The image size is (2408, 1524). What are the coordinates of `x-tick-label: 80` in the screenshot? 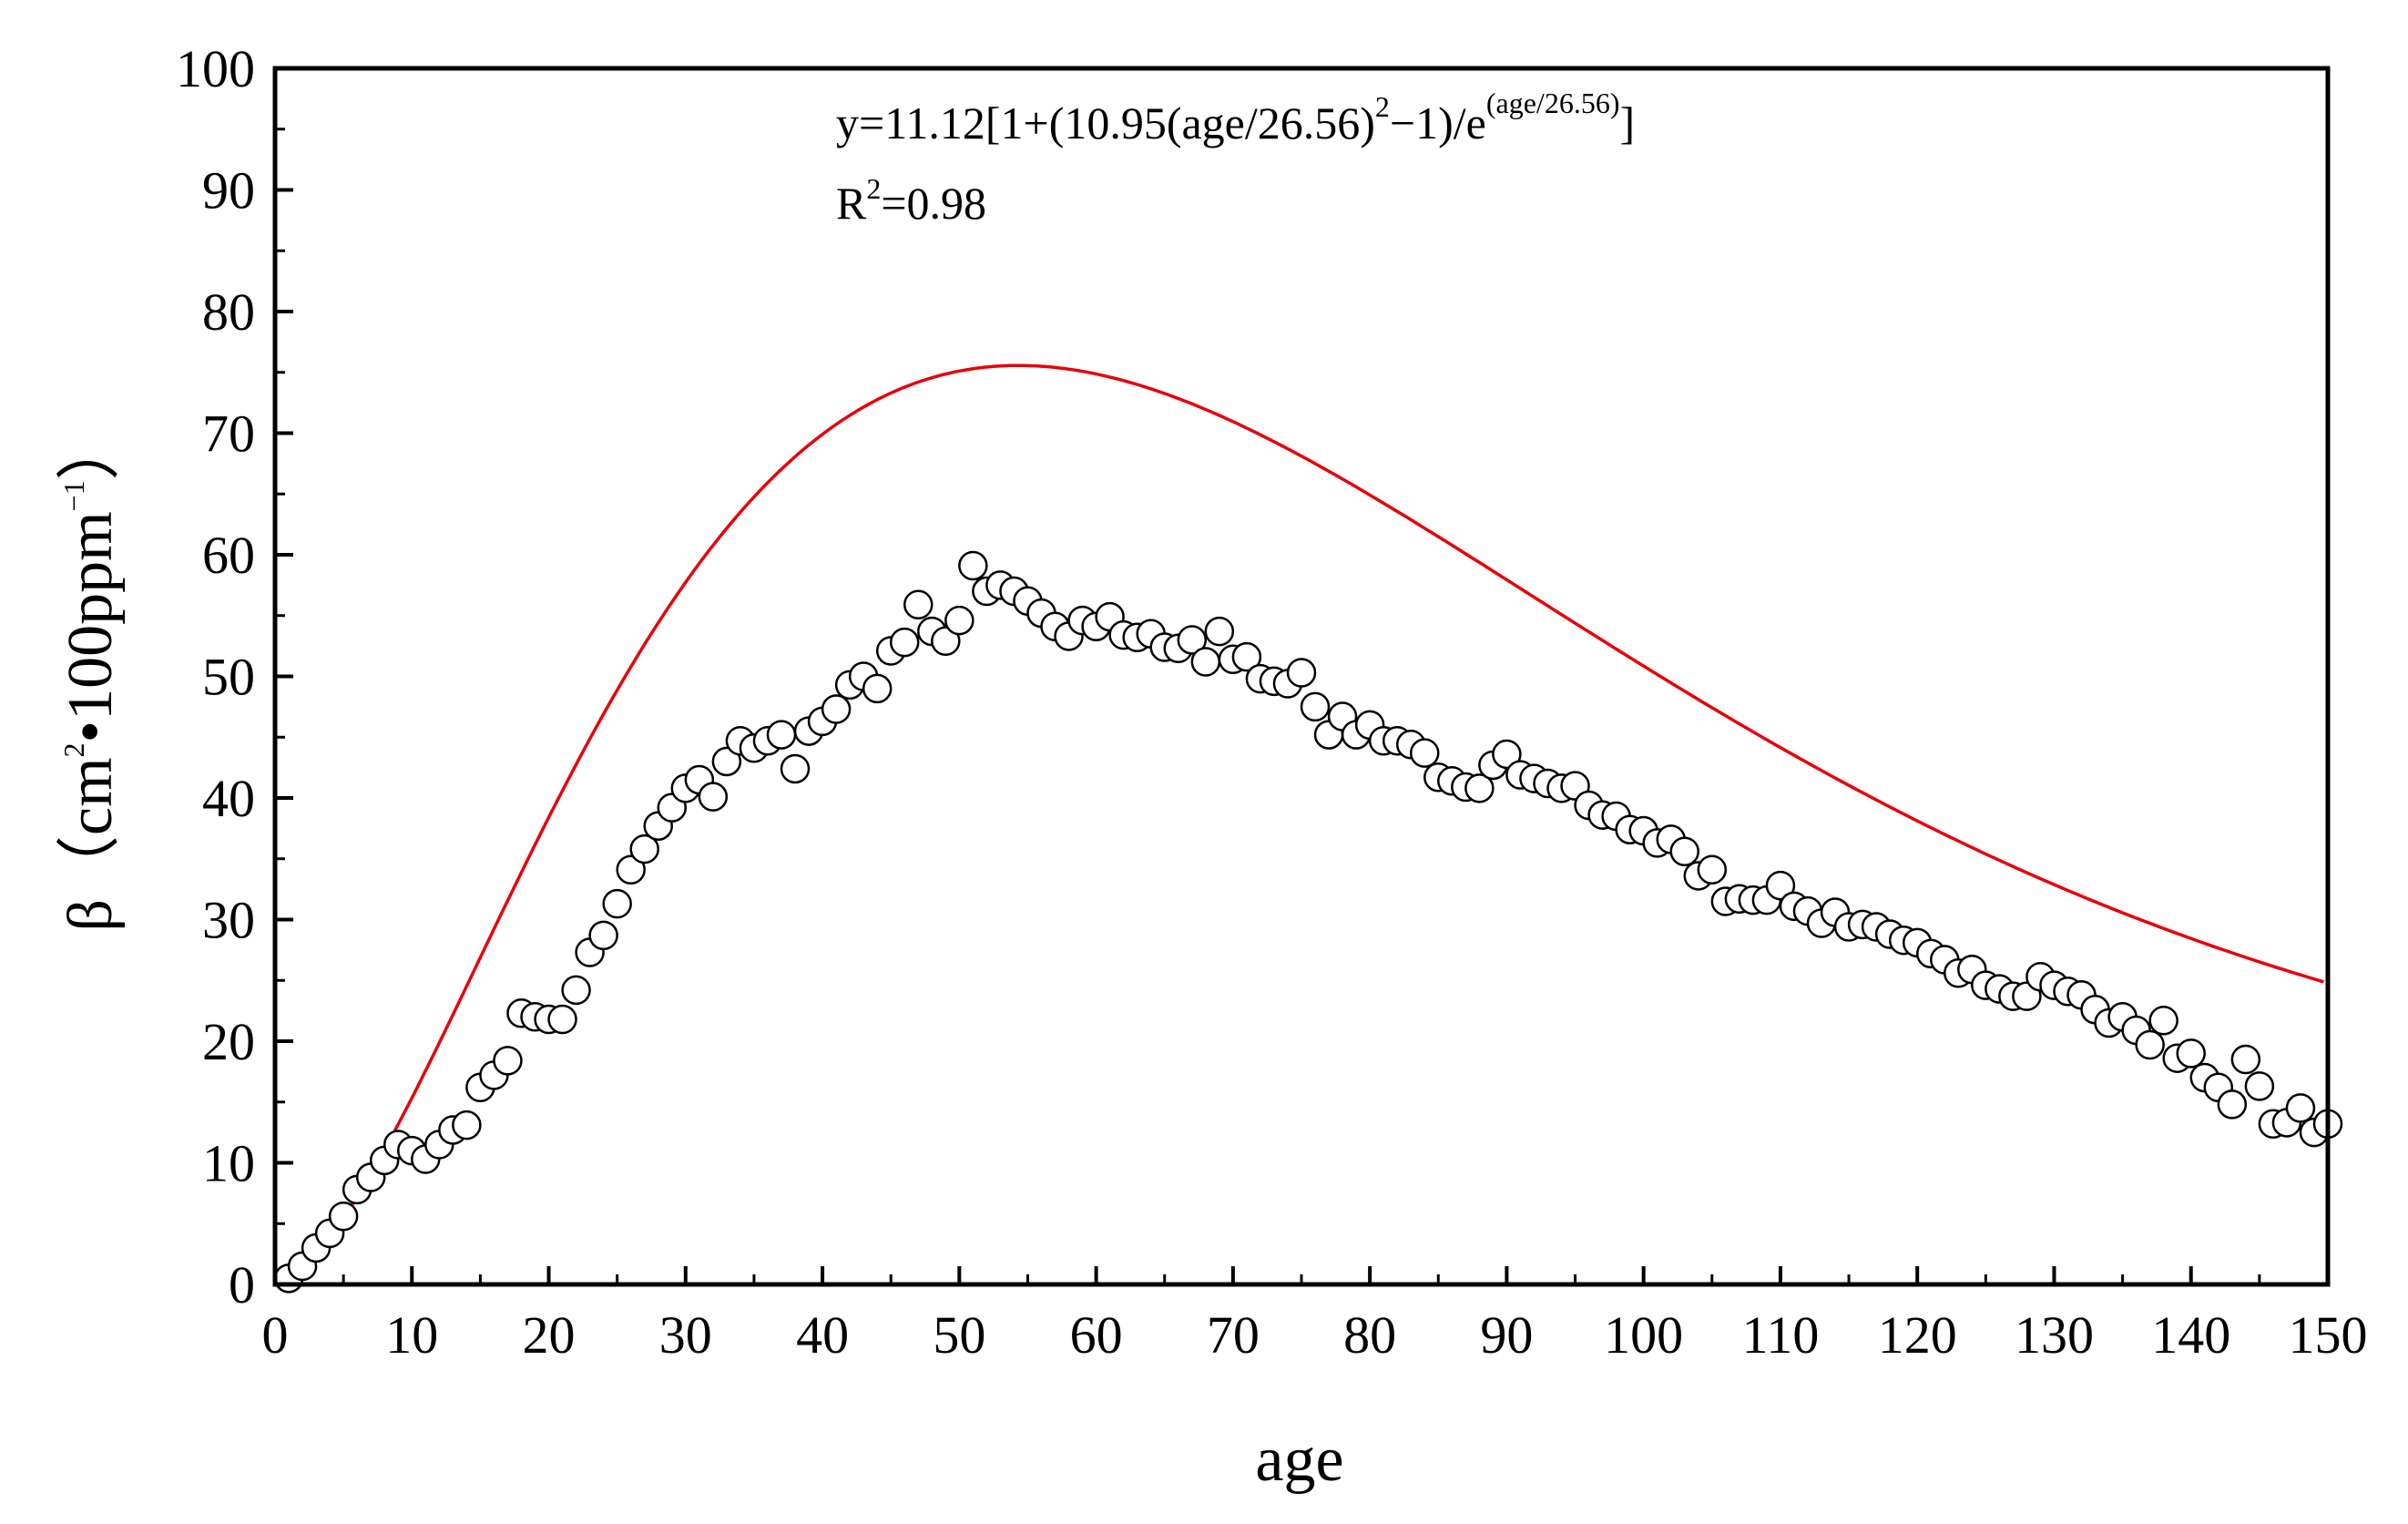 It's located at (1369, 1335).